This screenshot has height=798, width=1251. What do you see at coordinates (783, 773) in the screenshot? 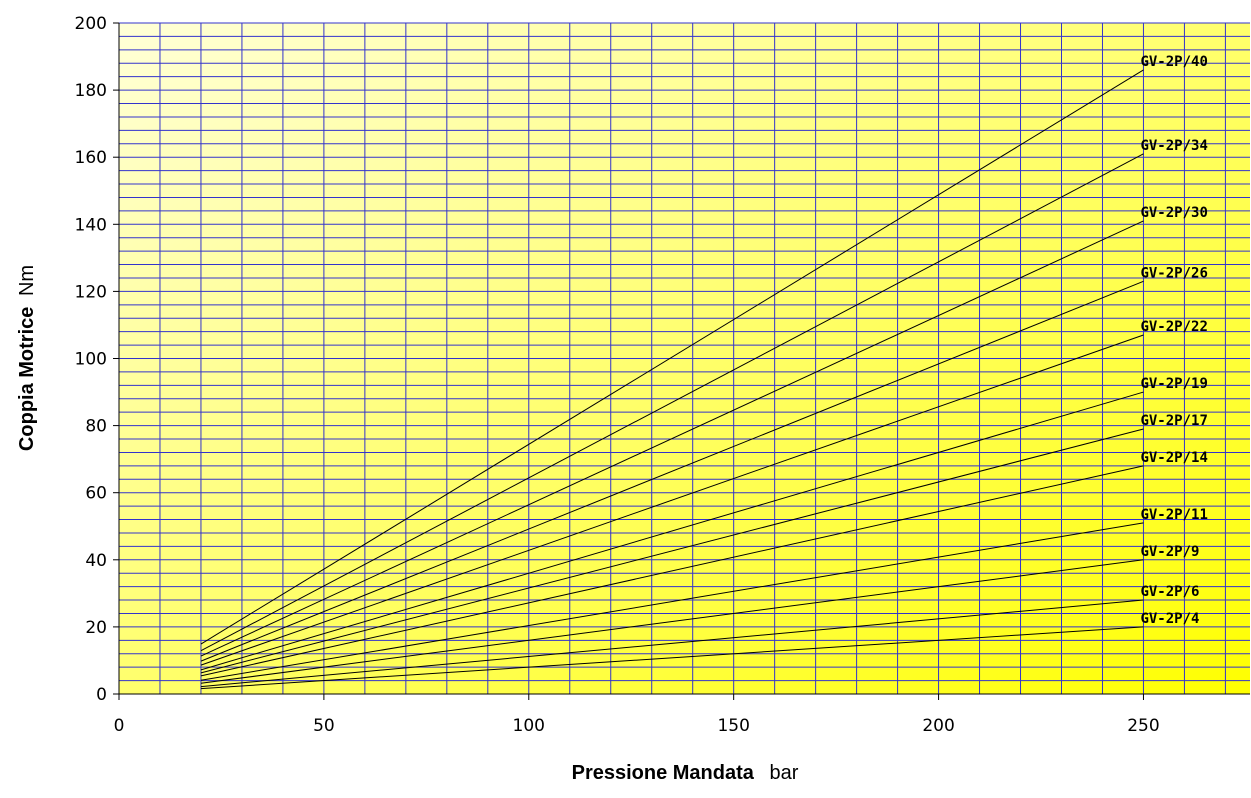
I see `x-axis-unit: bar` at bounding box center [783, 773].